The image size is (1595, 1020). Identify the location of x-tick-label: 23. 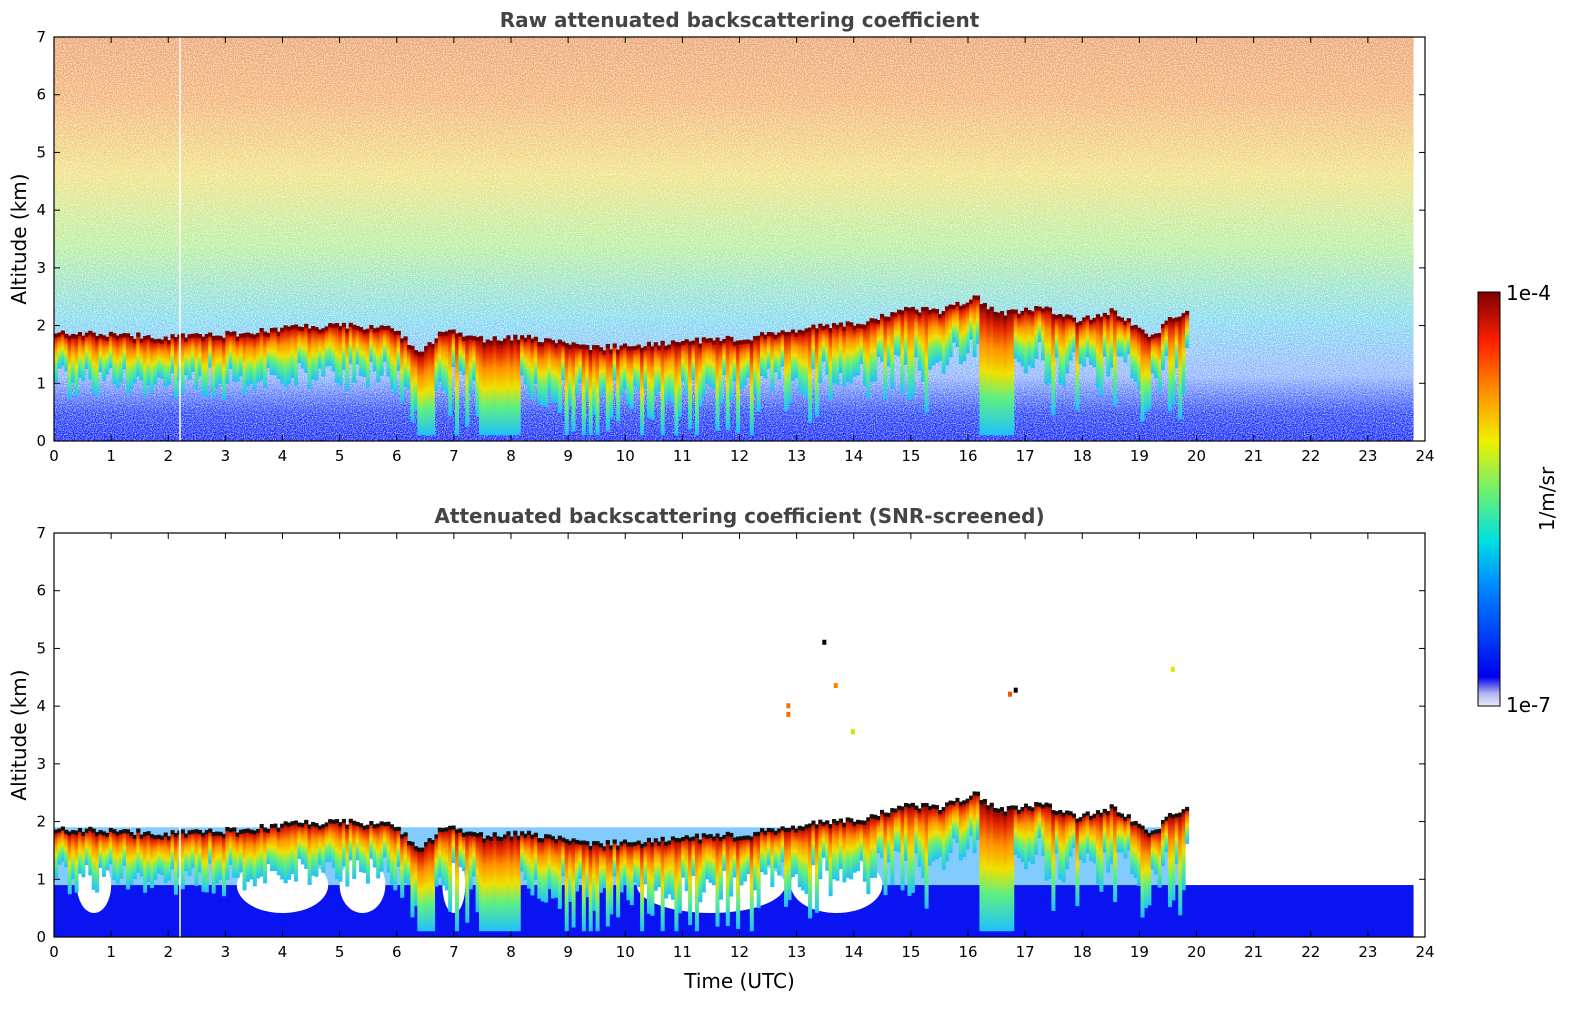
(1367, 456).